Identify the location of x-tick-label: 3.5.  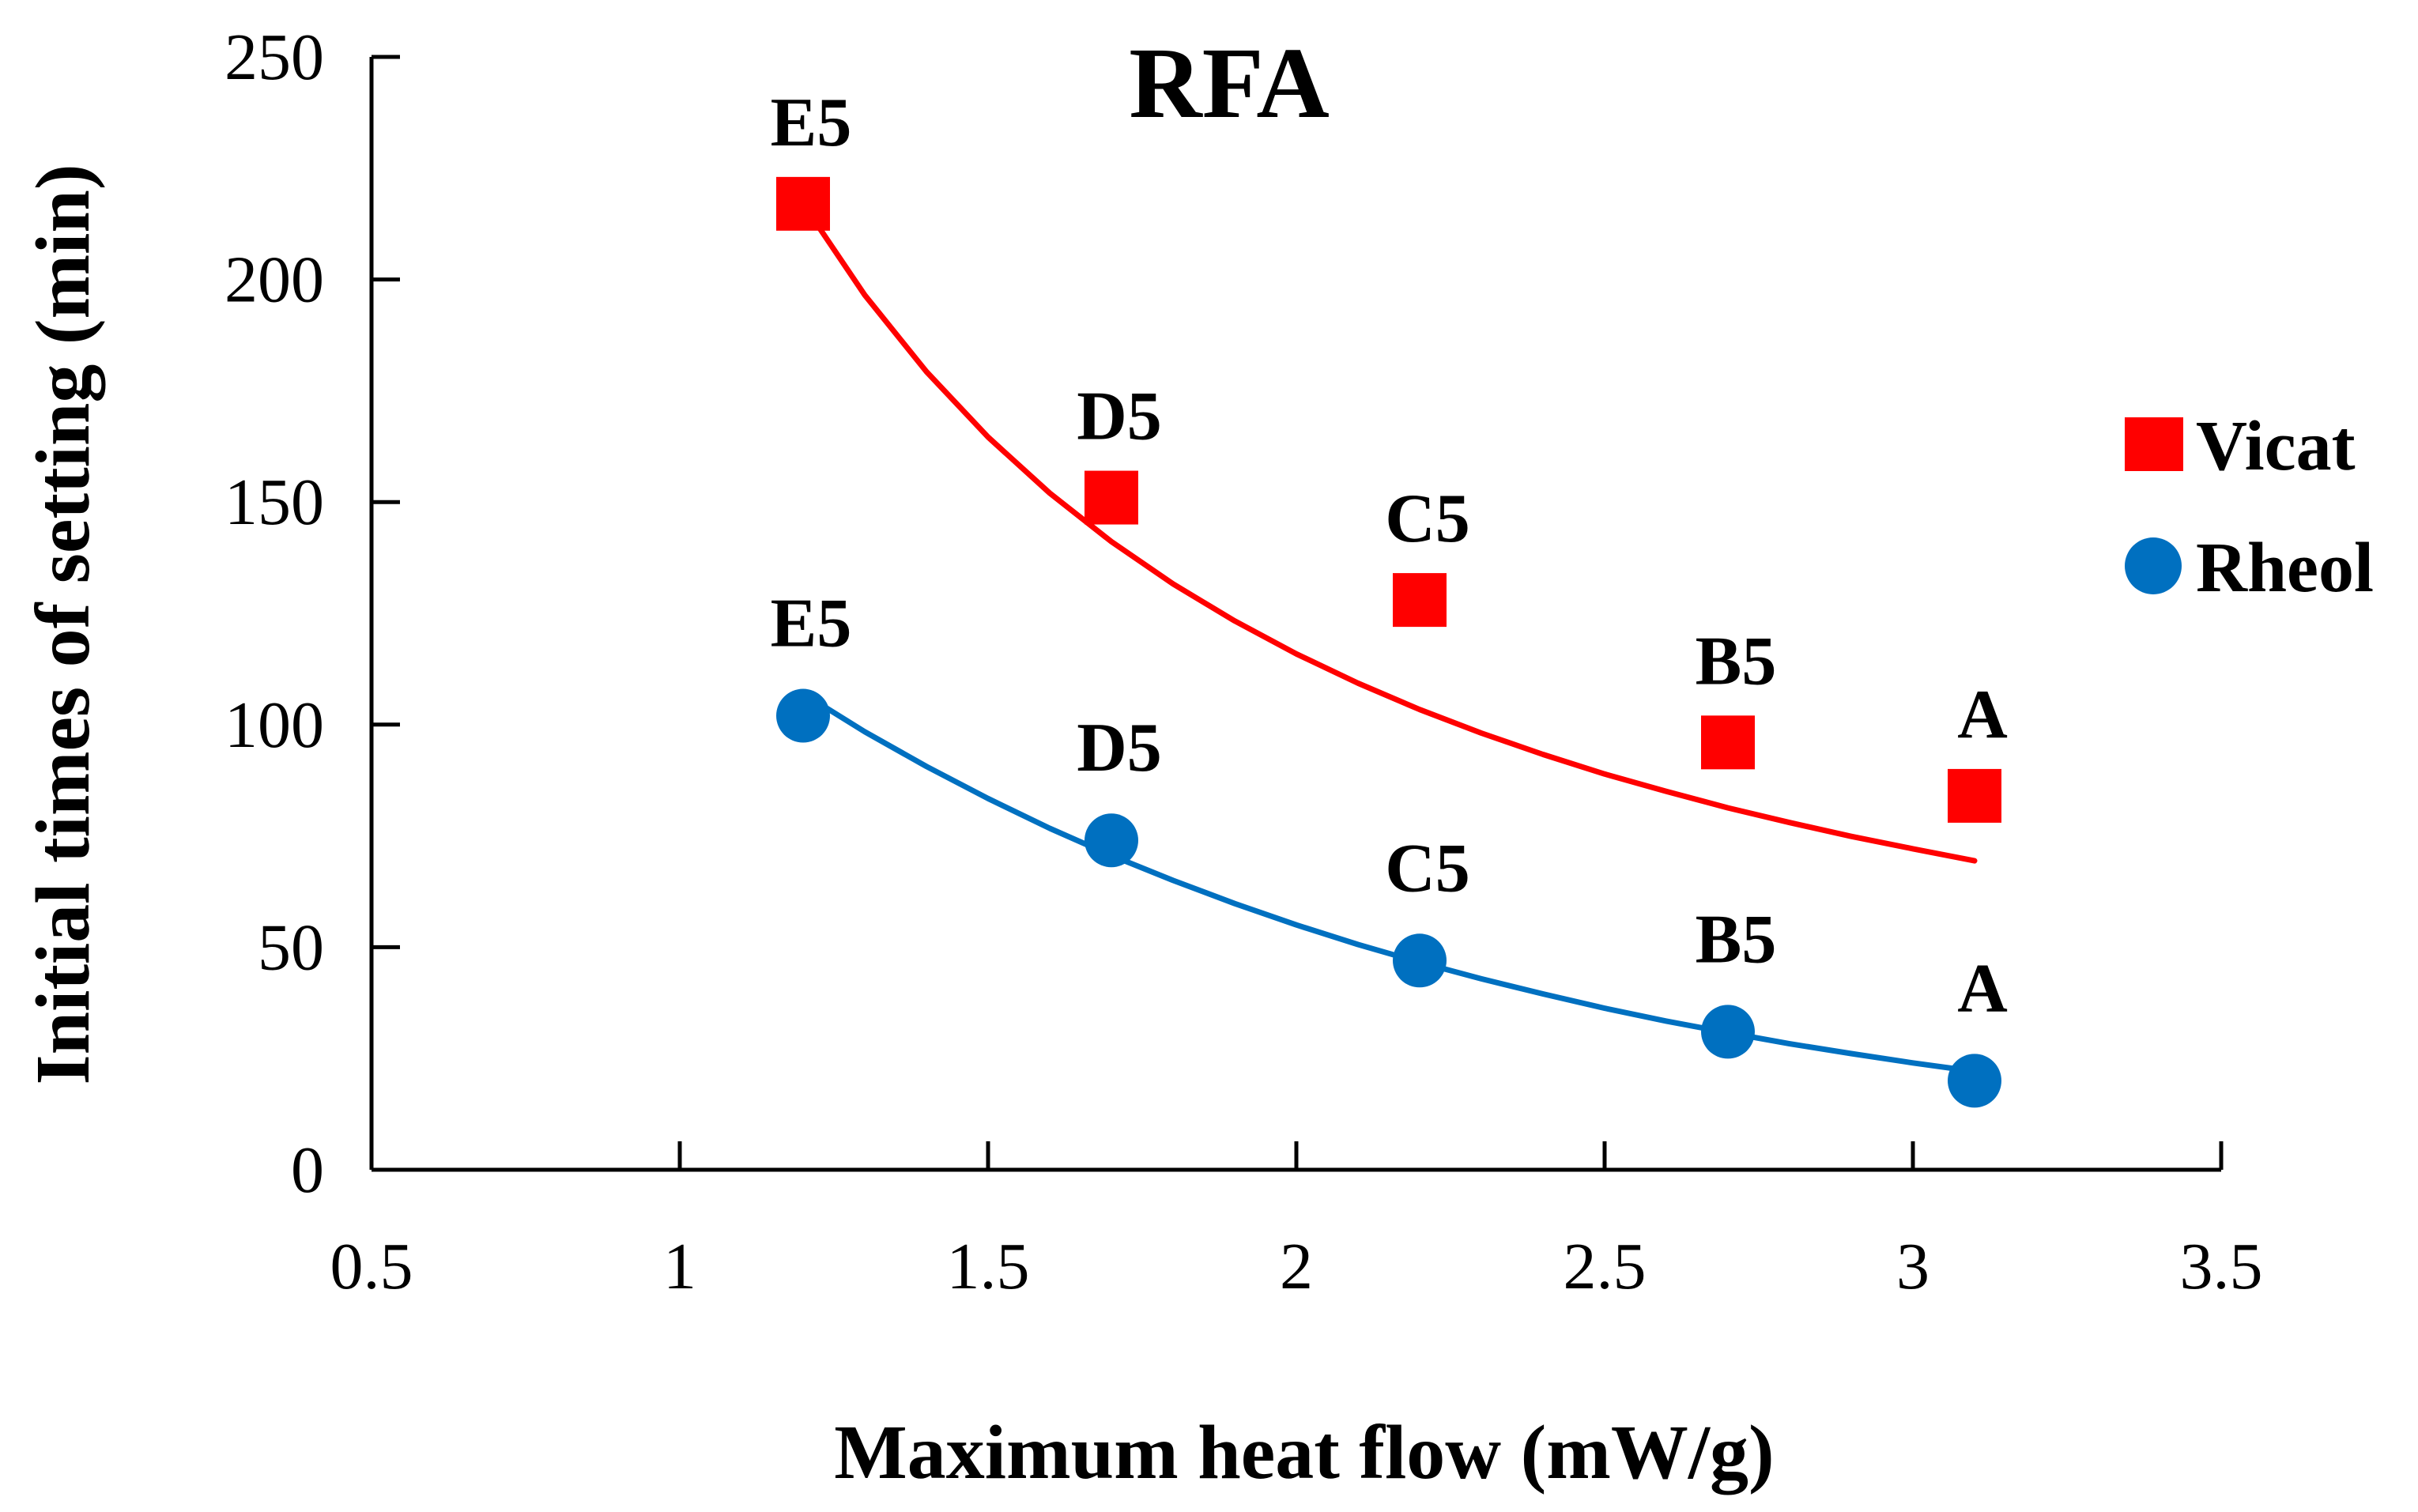
(2221, 1266).